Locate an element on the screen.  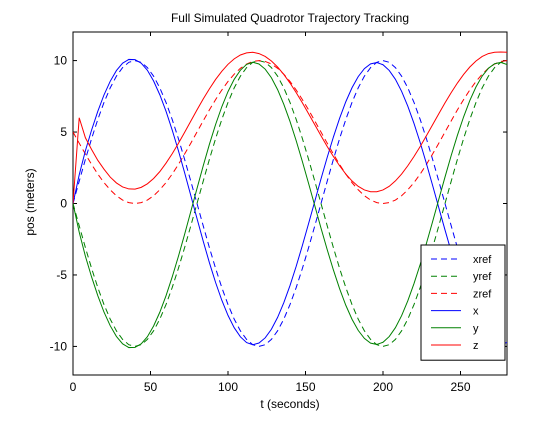
legend-label-xref: xref is located at coordinates (482, 260).